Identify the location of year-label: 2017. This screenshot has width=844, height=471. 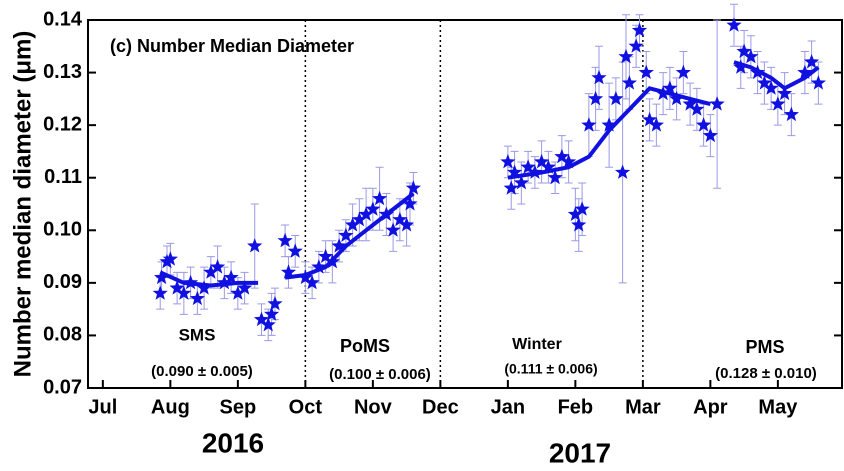
(580, 452).